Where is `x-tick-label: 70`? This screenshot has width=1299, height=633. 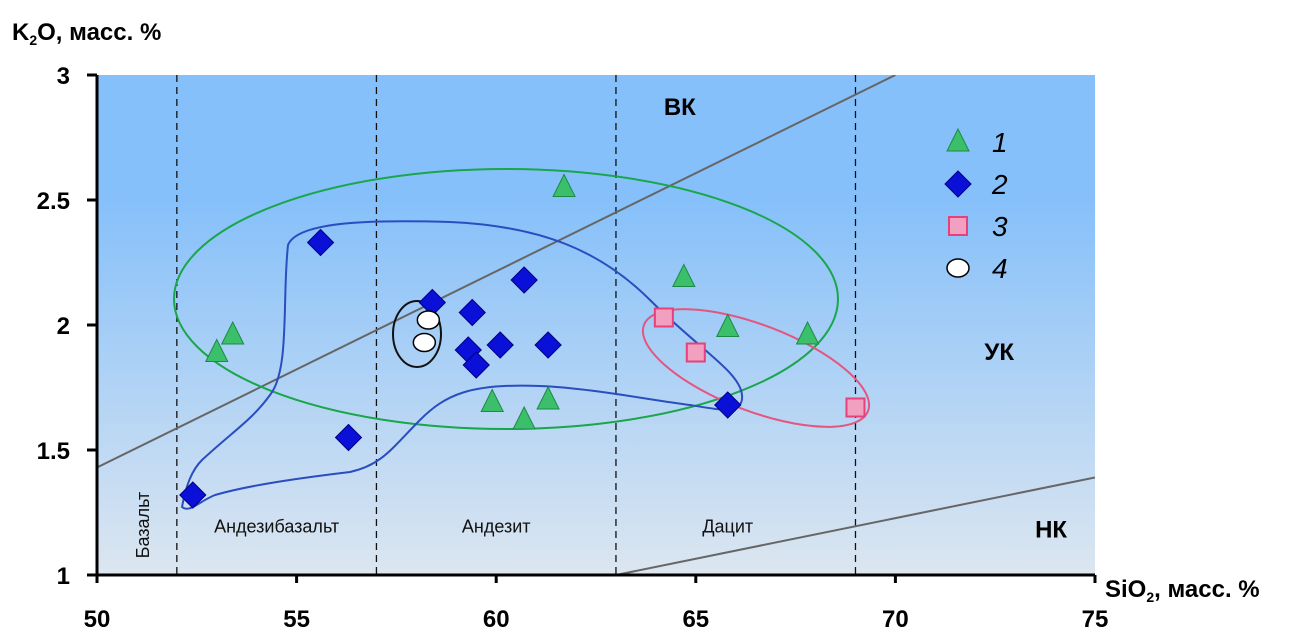
x-tick-label: 70 is located at coordinates (895, 619).